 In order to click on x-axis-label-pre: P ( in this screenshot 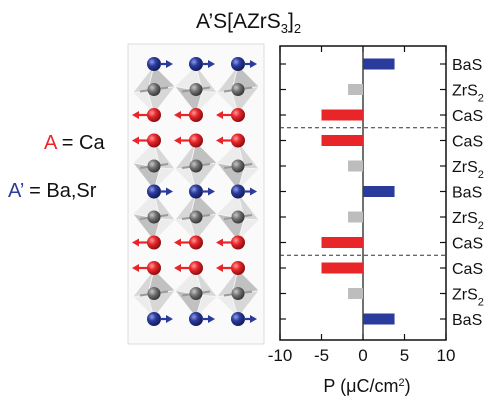, I will do `click(334, 386)`.